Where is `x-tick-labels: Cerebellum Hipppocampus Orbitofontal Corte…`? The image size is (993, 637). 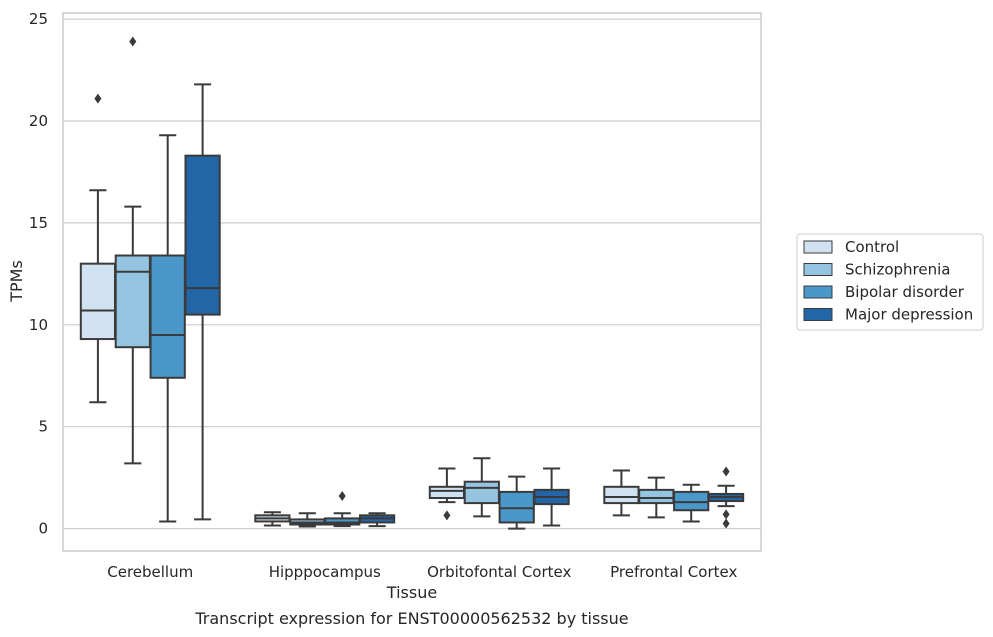
x-tick-labels: Cerebellum Hipppocampus Orbitofontal Corte… is located at coordinates (422, 572).